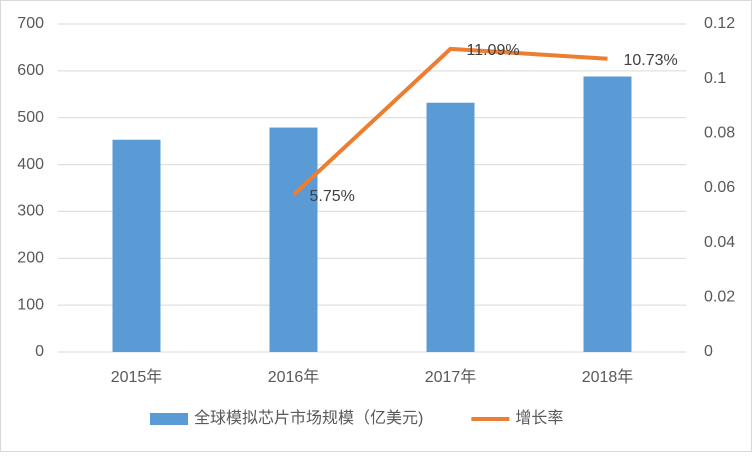  I want to click on legend-label: 增长率, so click(539, 418).